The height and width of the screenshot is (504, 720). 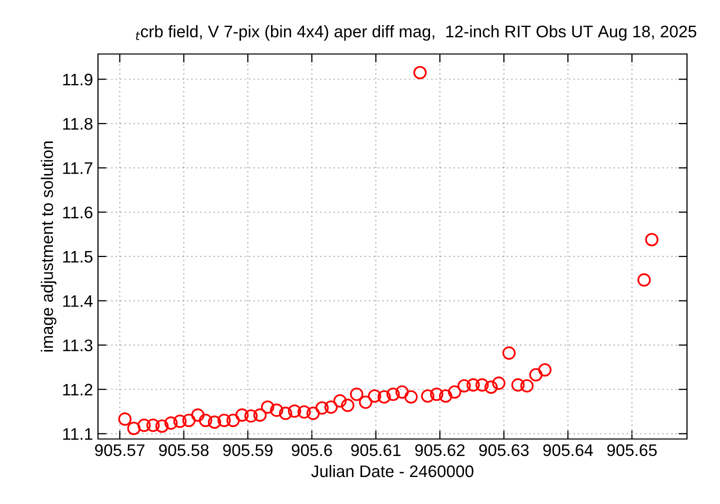 What do you see at coordinates (77, 390) in the screenshot?
I see `y-tick-label: 11.2` at bounding box center [77, 390].